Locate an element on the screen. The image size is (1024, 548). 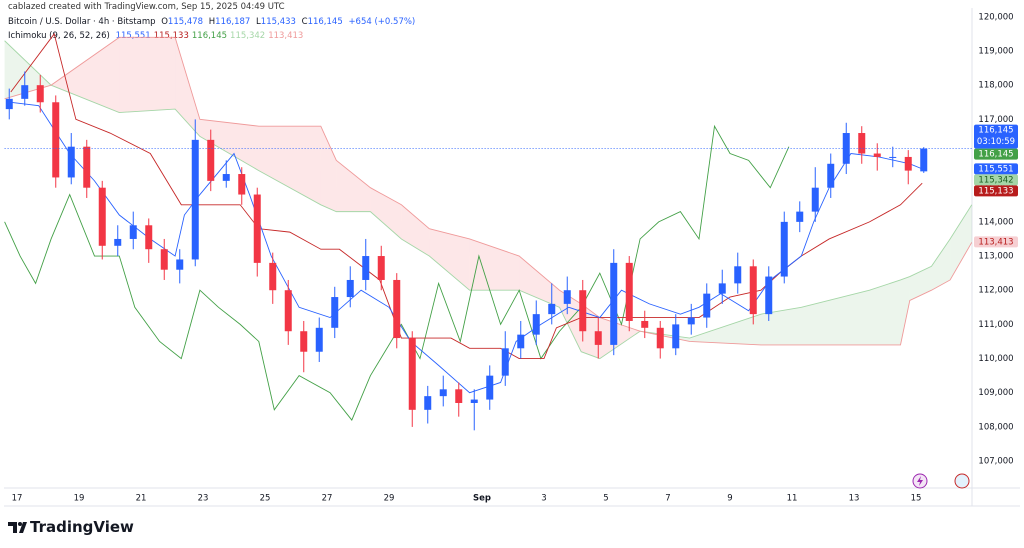
tool-icons is located at coordinates (941, 481).